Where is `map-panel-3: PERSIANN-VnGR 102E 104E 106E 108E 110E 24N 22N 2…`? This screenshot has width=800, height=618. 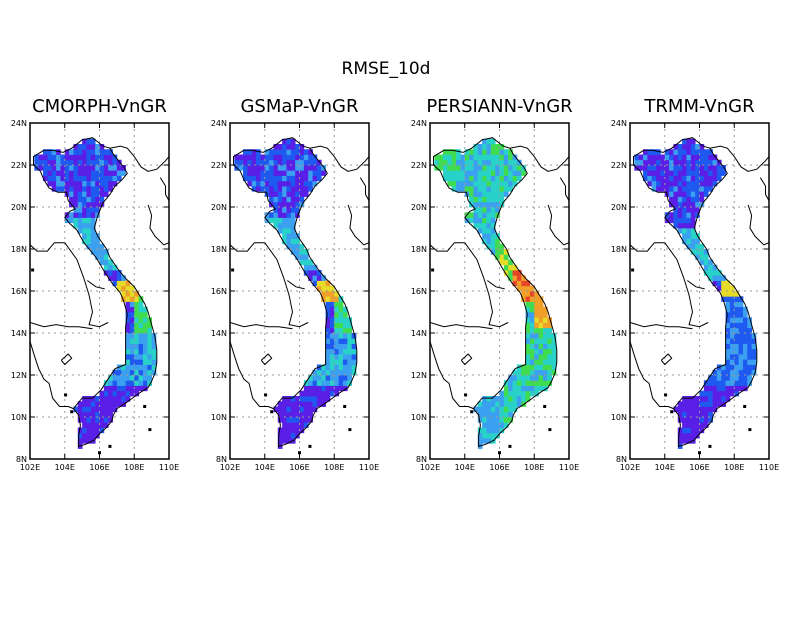
map-panel-3: PERSIANN-VnGR 102E 104E 106E 108E 110E 24N 22N 2… is located at coordinates (495, 284).